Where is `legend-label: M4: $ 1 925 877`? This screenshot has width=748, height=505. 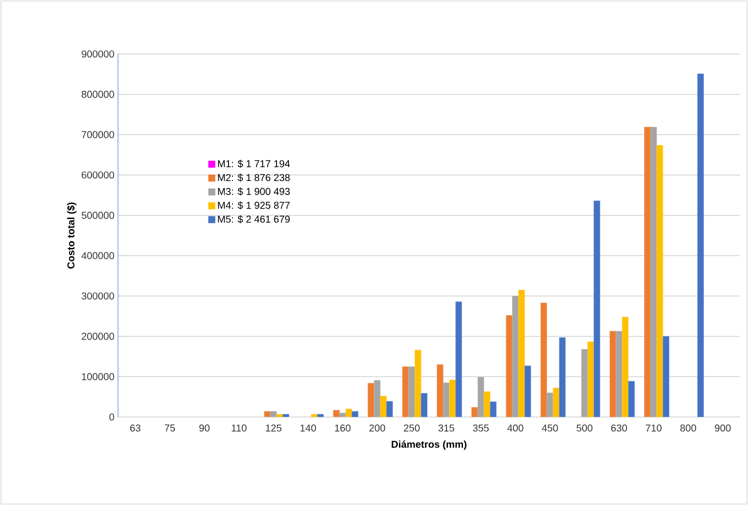
legend-label: M4: $ 1 925 877 is located at coordinates (254, 205).